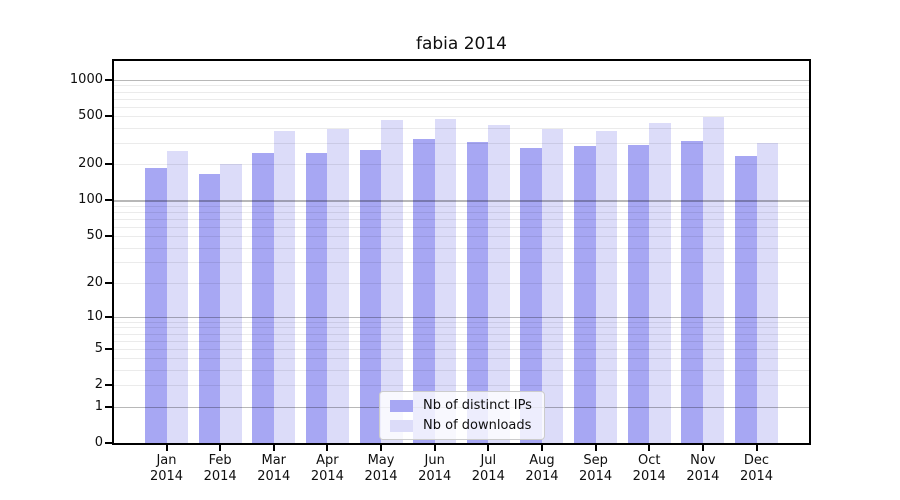 Image resolution: width=900 pixels, height=500 pixels. Describe the element at coordinates (90, 116) in the screenshot. I see `y-tick-label-500: 500` at that location.